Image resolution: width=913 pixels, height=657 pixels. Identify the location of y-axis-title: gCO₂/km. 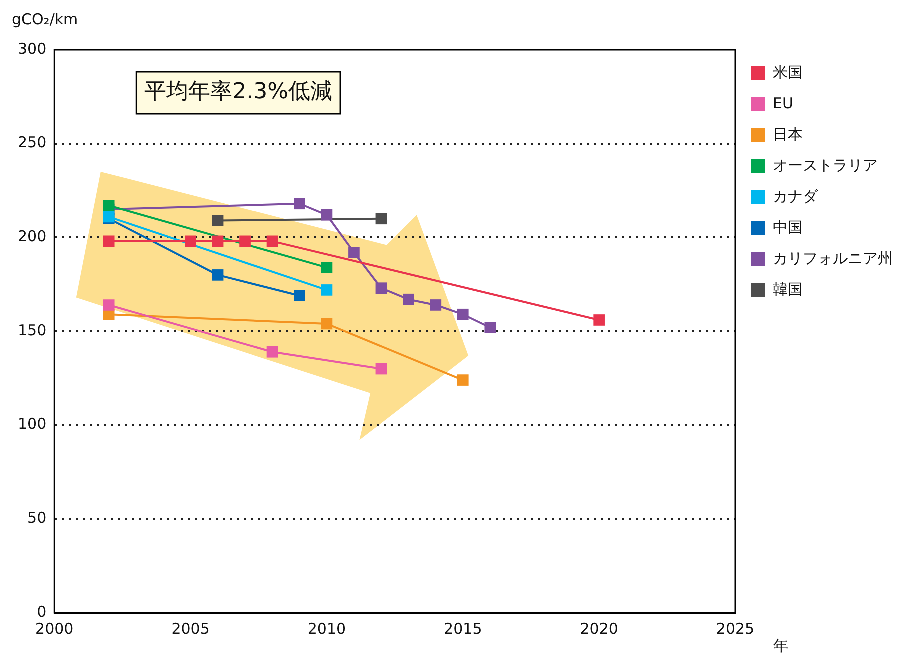
(45, 19).